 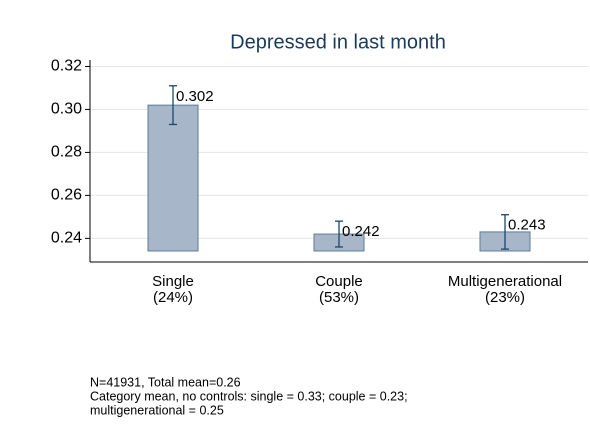 What do you see at coordinates (173, 297) in the screenshot?
I see `x-tick-share: (24%)` at bounding box center [173, 297].